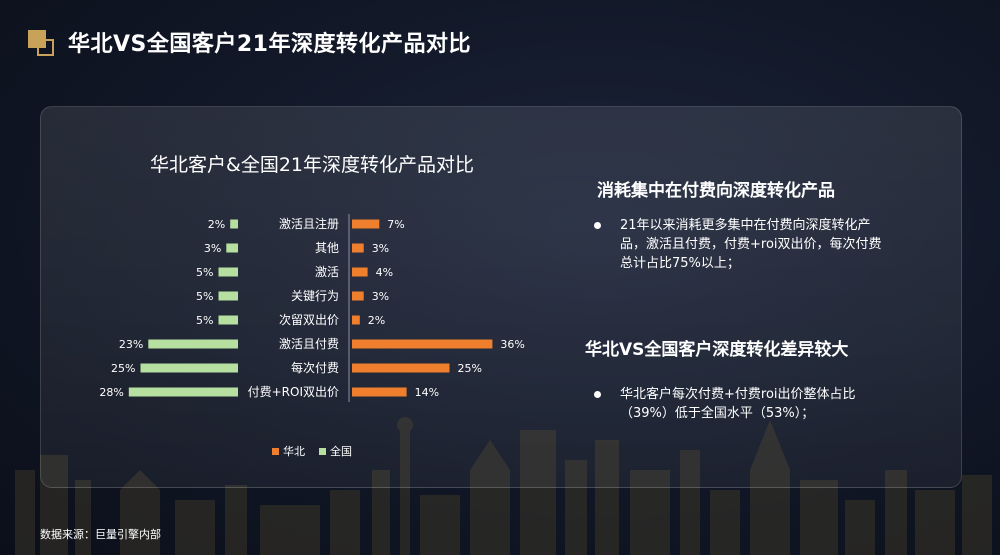 Image resolution: width=1000 pixels, height=555 pixels. I want to click on chart-title: 华北客户&全国21年深度转化产品对比, so click(312, 165).